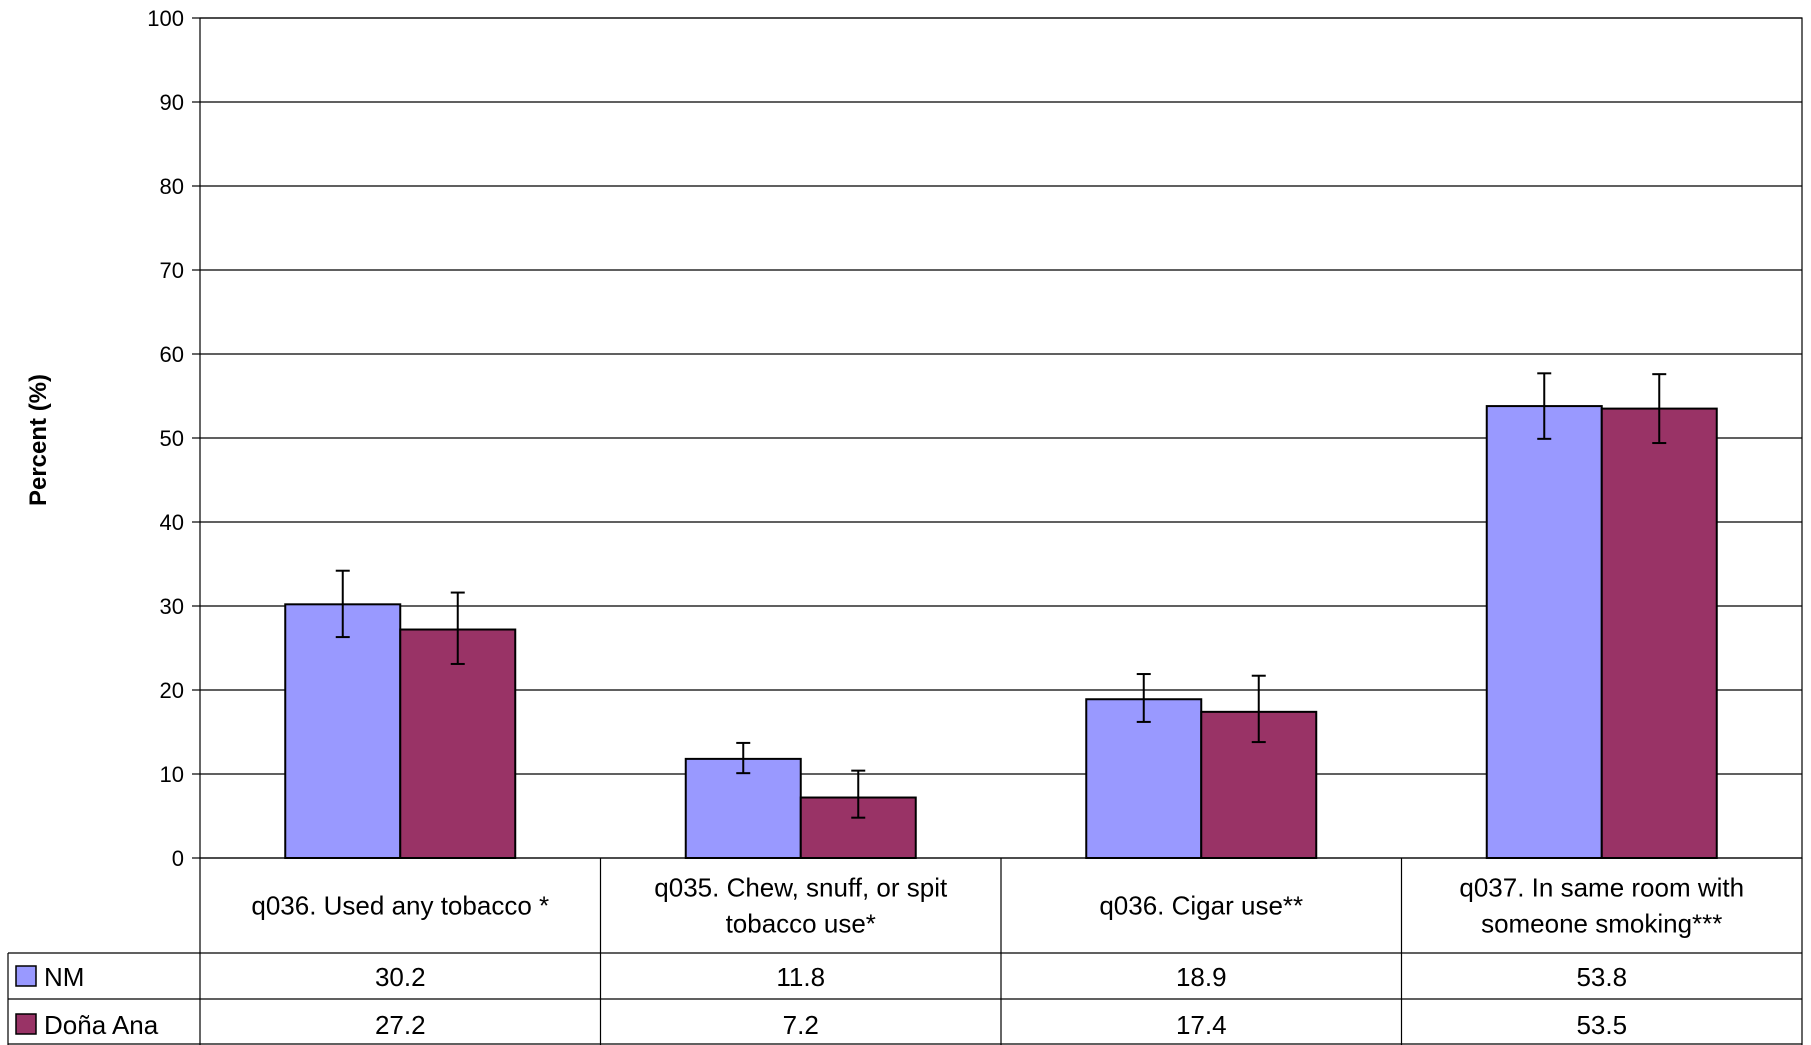 The width and height of the screenshot is (1811, 1045). Describe the element at coordinates (38, 440) in the screenshot. I see `y-axis-label: Percent (%)` at that location.